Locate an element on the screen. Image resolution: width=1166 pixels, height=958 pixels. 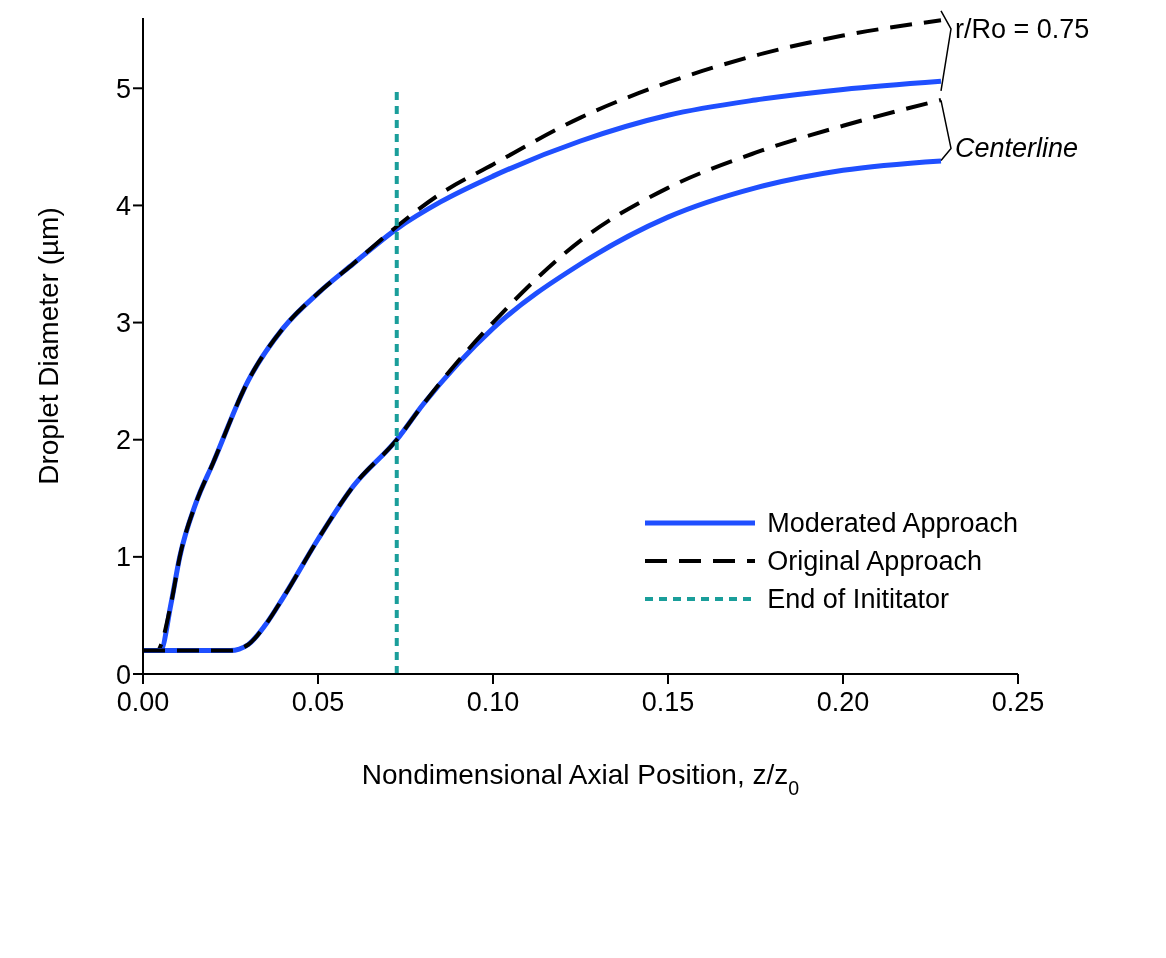
y-tick-label: 2 is located at coordinates (123, 440).